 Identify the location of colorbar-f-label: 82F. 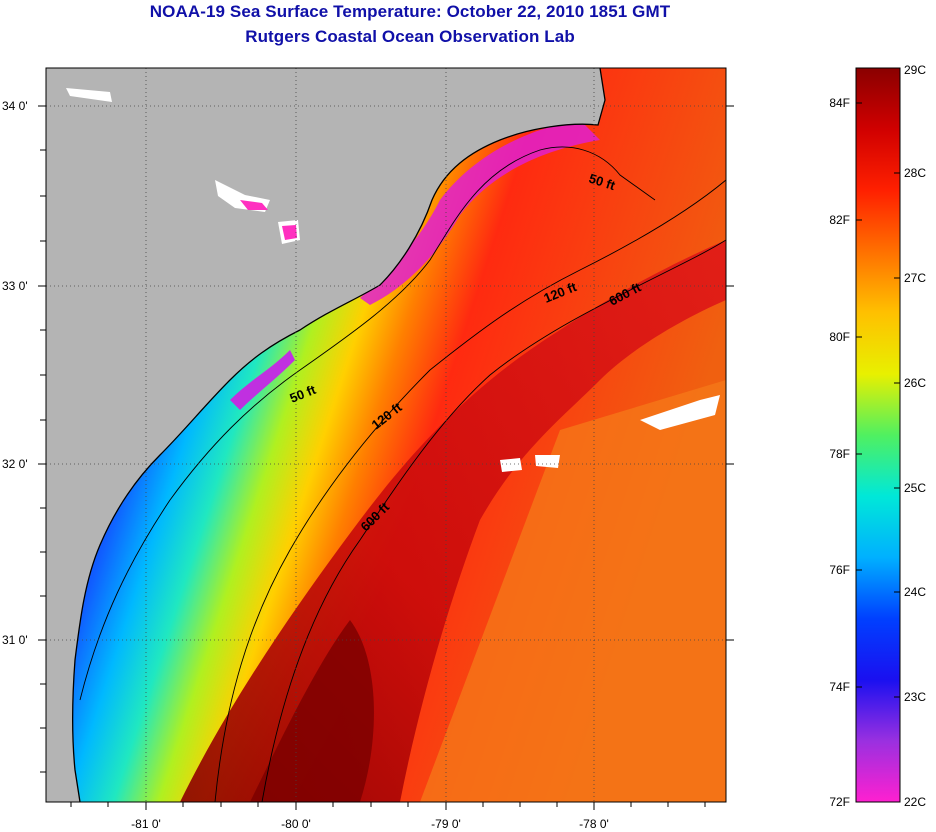
(839, 220).